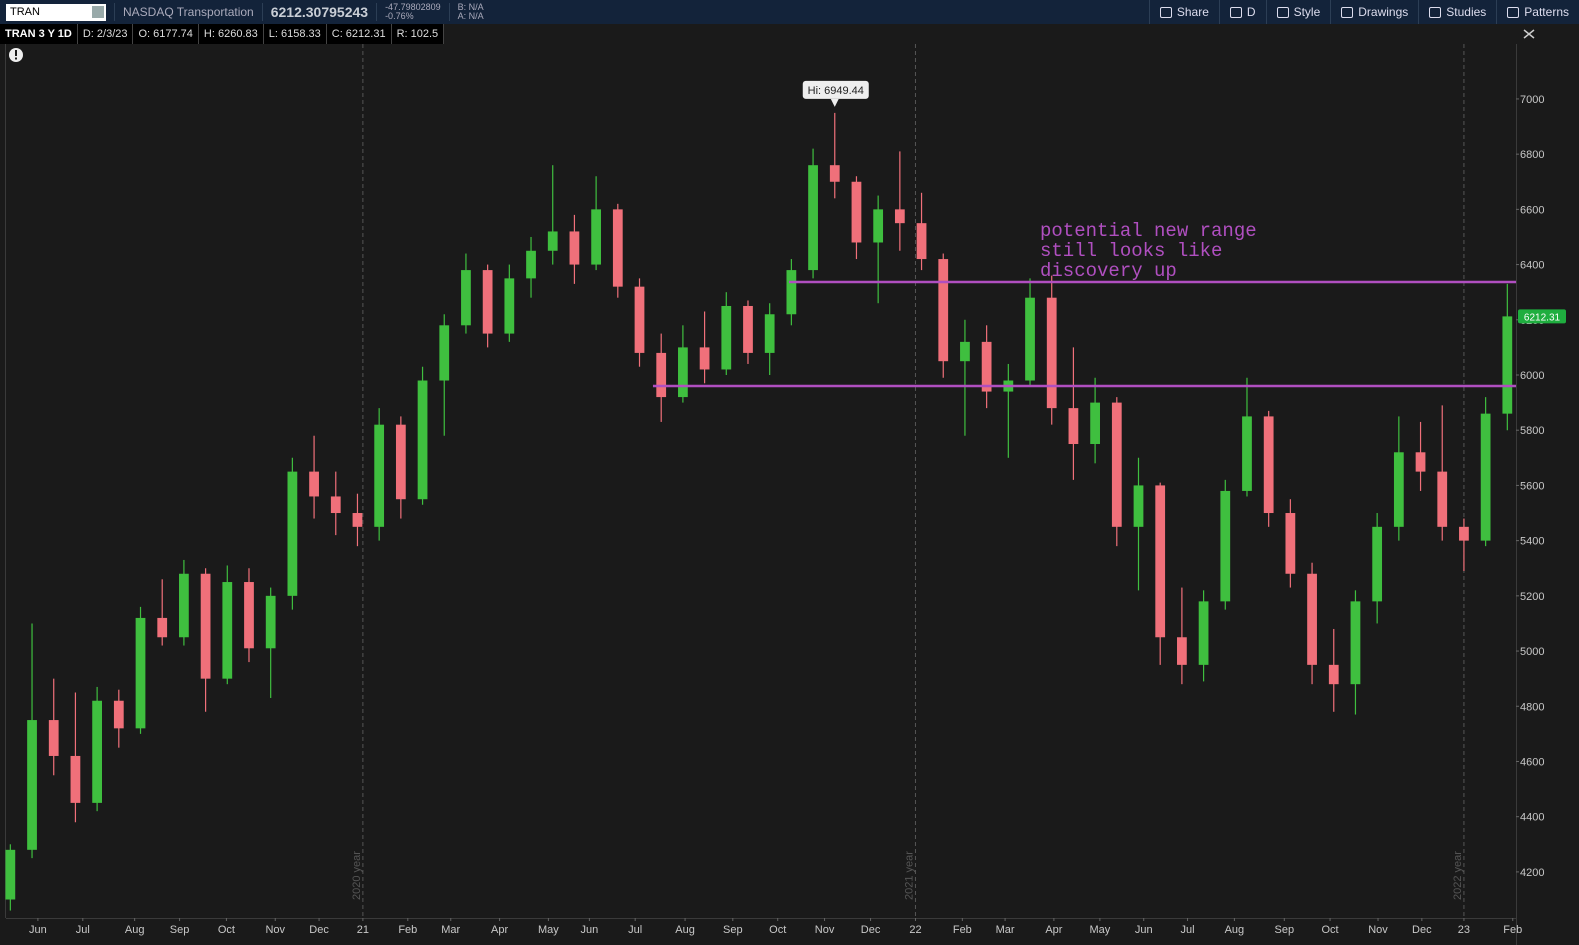  Describe the element at coordinates (915, 930) in the screenshot. I see `x-tick-label: 22` at that location.